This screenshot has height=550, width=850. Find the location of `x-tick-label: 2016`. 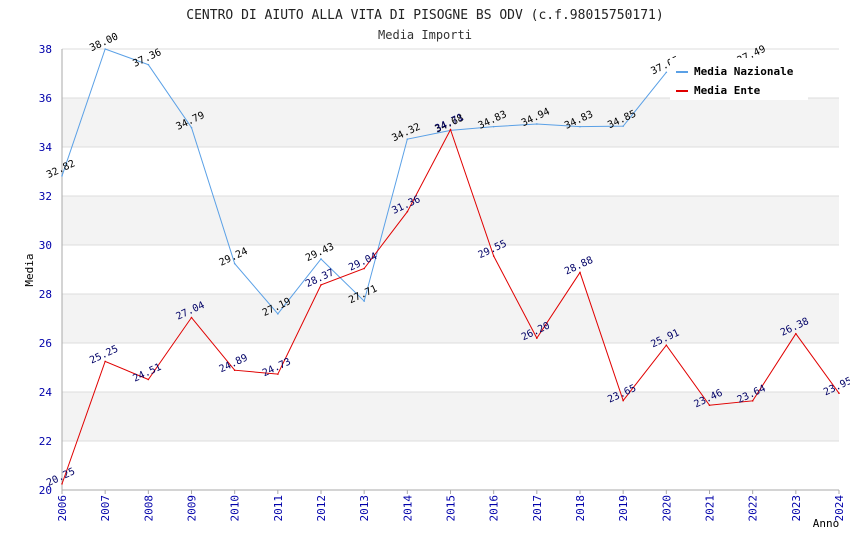

x-tick-label: 2016 is located at coordinates (494, 508).